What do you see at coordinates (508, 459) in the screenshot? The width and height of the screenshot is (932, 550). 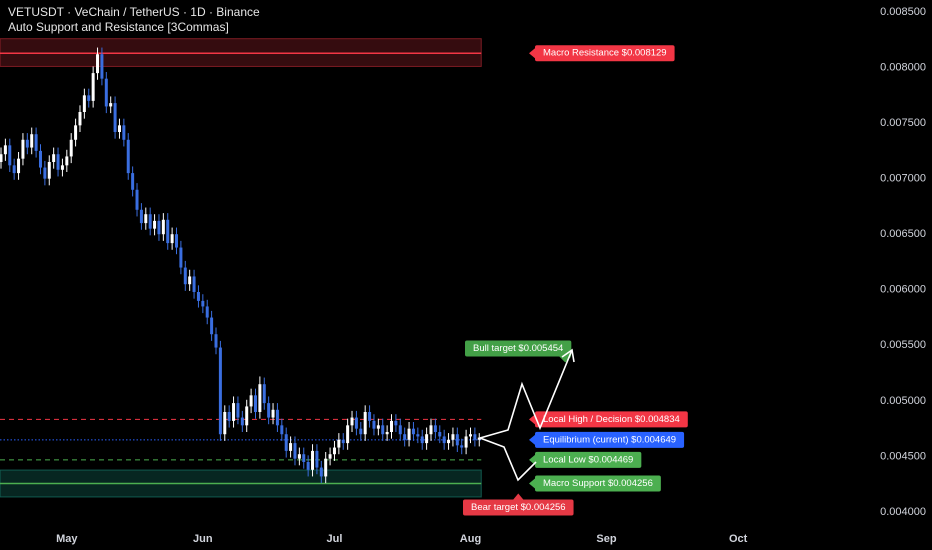 I see `bear-projection` at bounding box center [508, 459].